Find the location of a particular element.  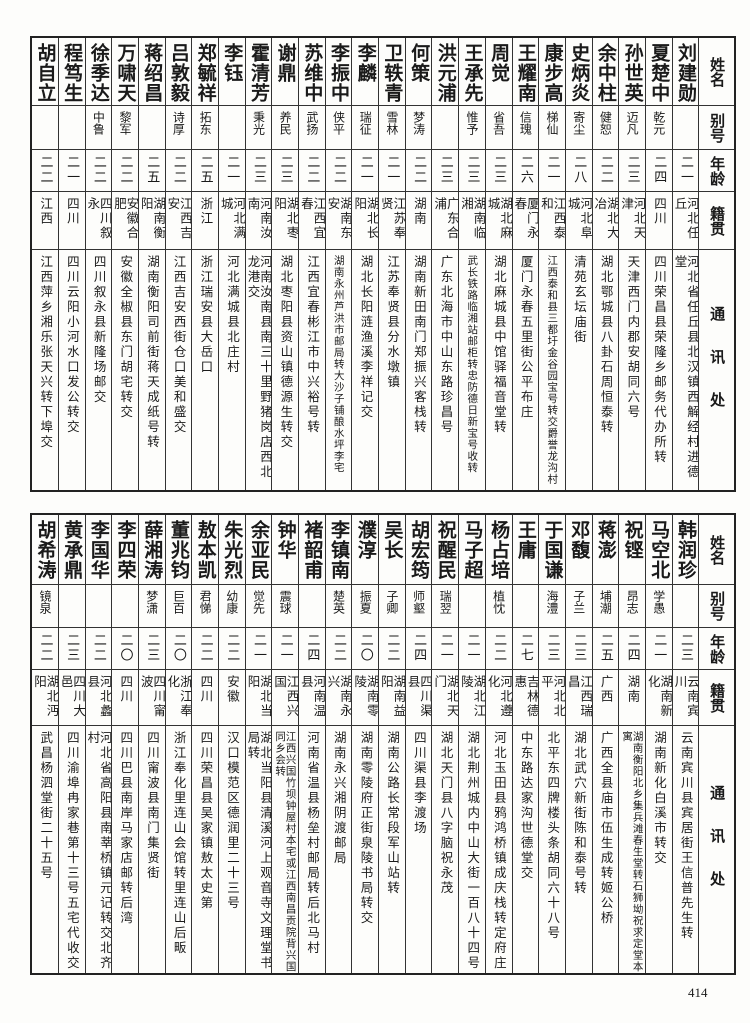

name-cell: 史炳炎 is located at coordinates (578, 72).